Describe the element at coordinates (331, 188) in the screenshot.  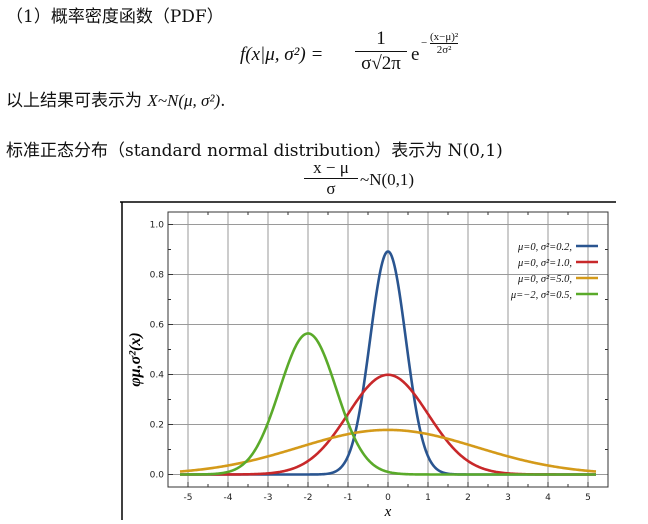
I see `std-formula-denominator: σ` at that location.